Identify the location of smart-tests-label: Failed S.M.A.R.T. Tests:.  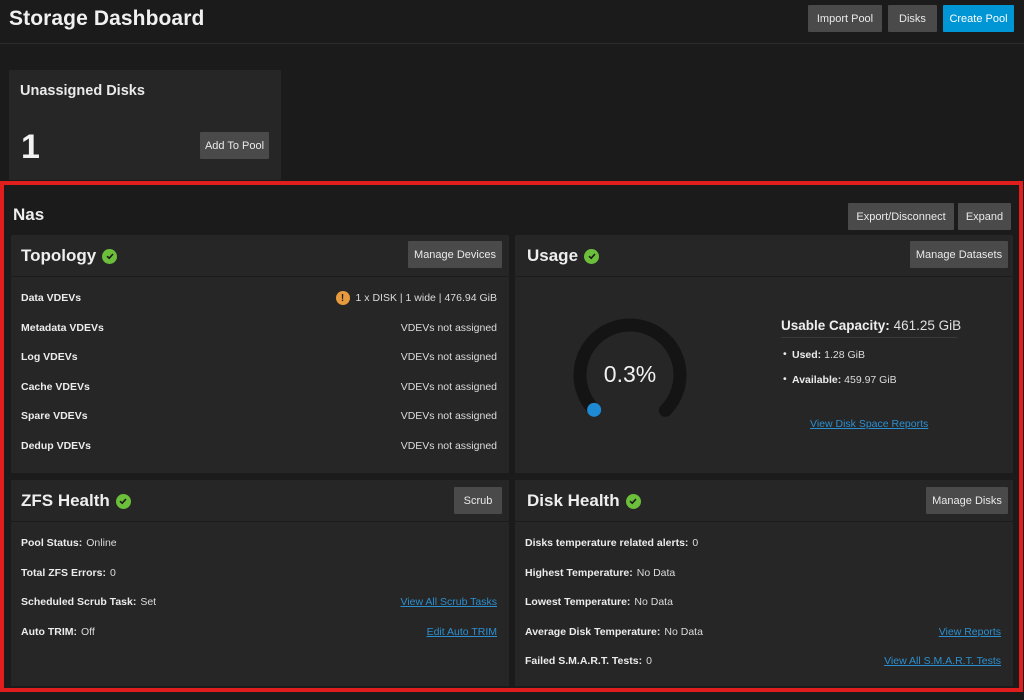
(584, 661).